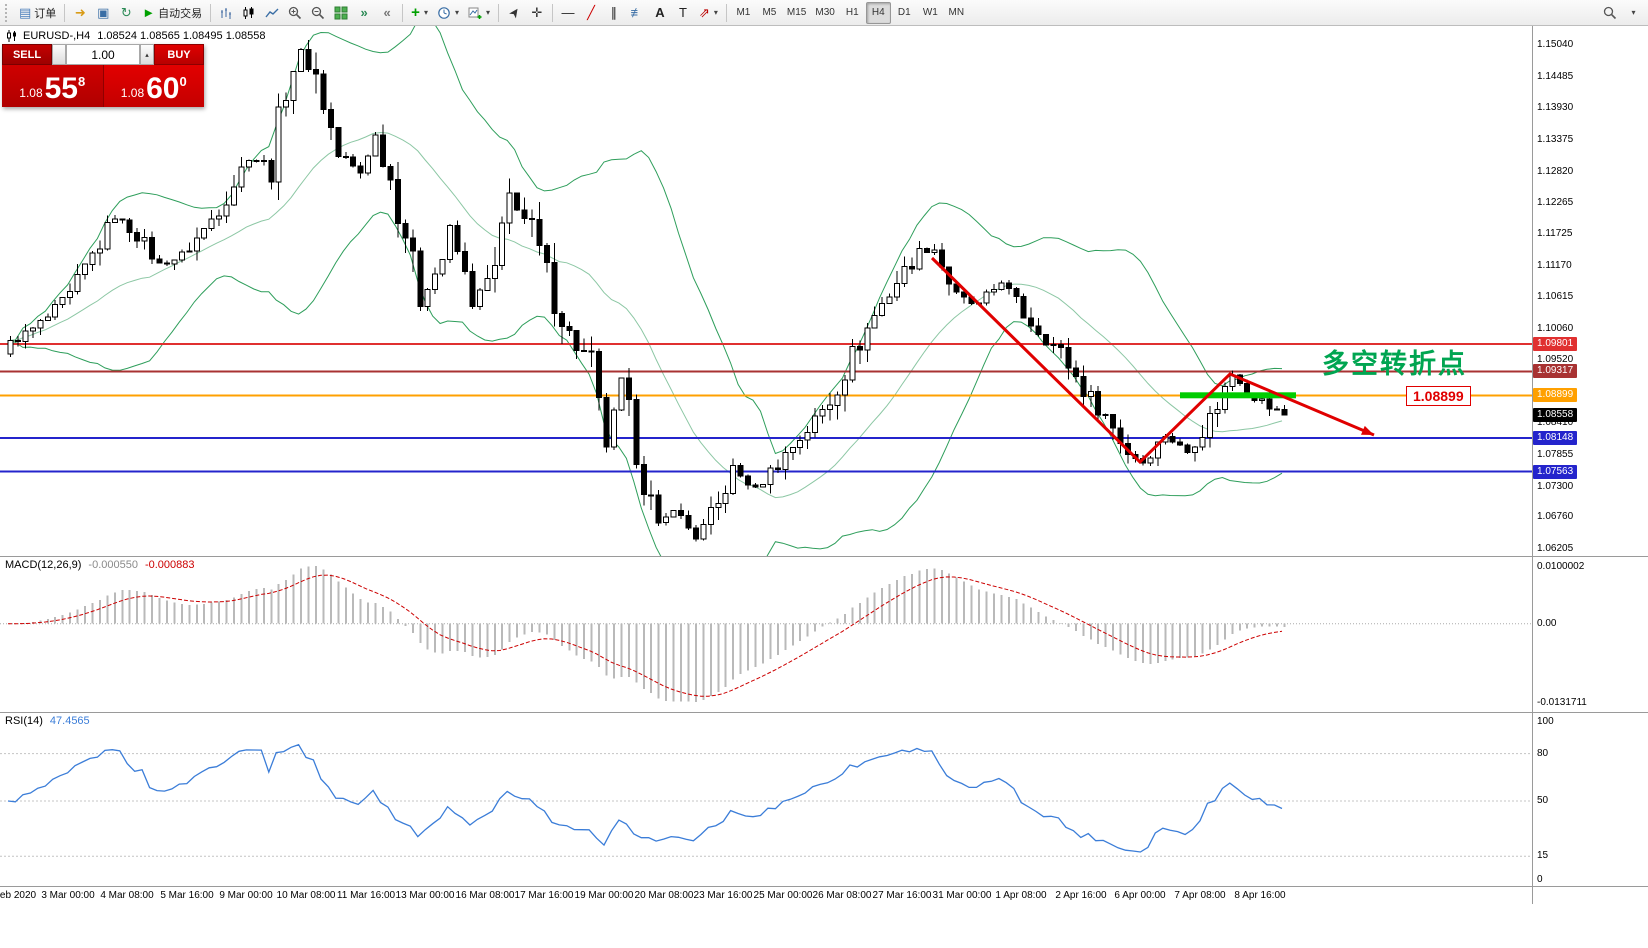 This screenshot has height=948, width=1648. I want to click on market-watch-icon: ➜, so click(80, 12).